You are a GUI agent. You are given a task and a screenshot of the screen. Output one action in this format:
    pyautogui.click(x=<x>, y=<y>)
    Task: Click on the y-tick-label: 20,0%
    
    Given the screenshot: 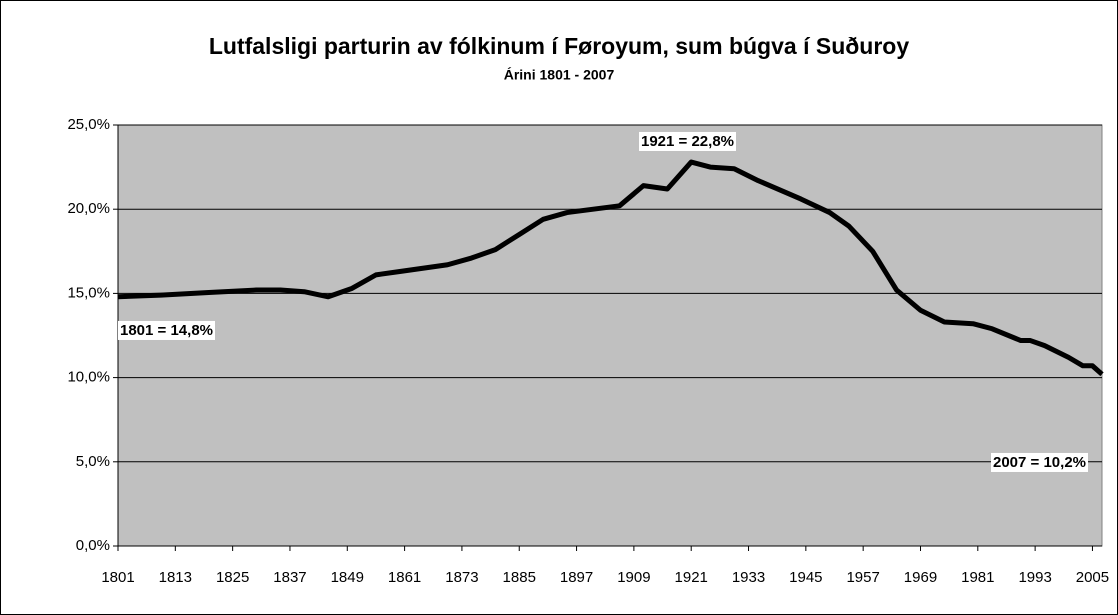 What is the action you would take?
    pyautogui.click(x=88, y=208)
    